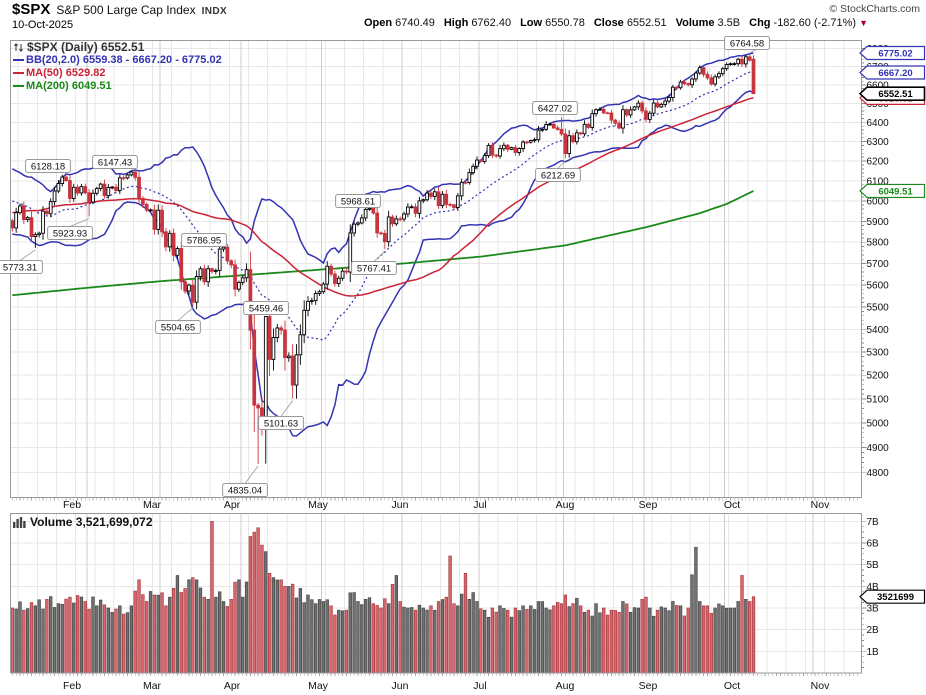 Image resolution: width=926 pixels, height=695 pixels. I want to click on svg-text: 6427.02, so click(555, 108).